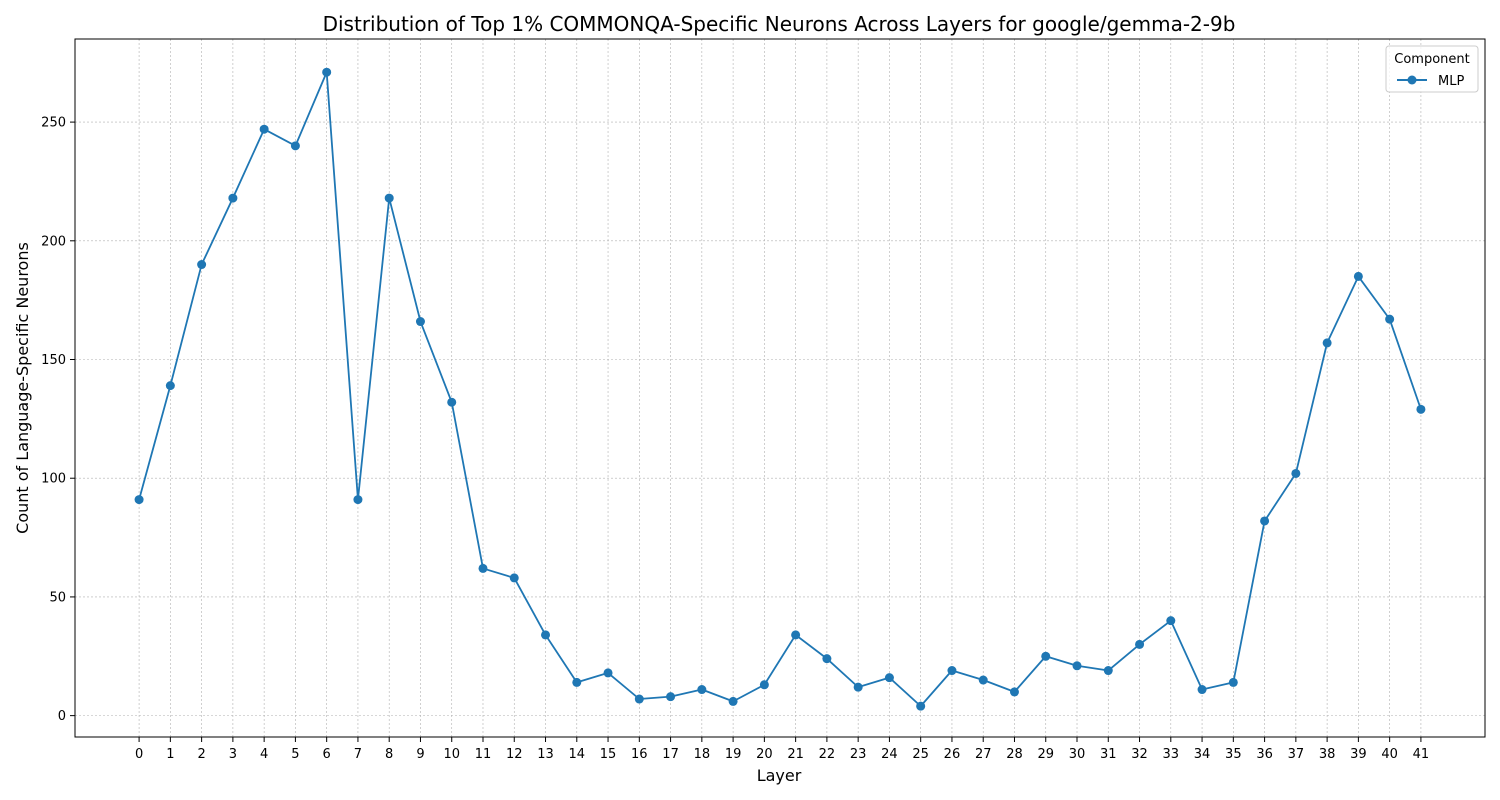 This screenshot has height=800, width=1500. Describe the element at coordinates (358, 754) in the screenshot. I see `x-tick-label: 7` at that location.